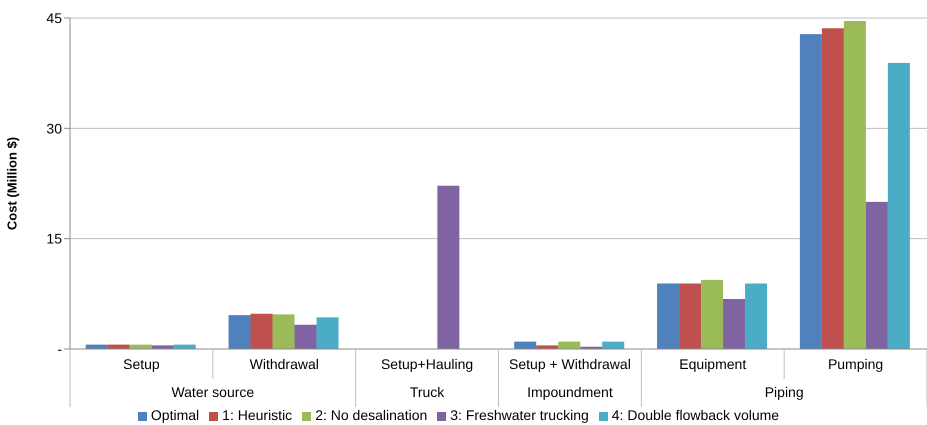 This screenshot has height=425, width=927. I want to click on x-tick-label: Setup+Hauling, so click(427, 364).